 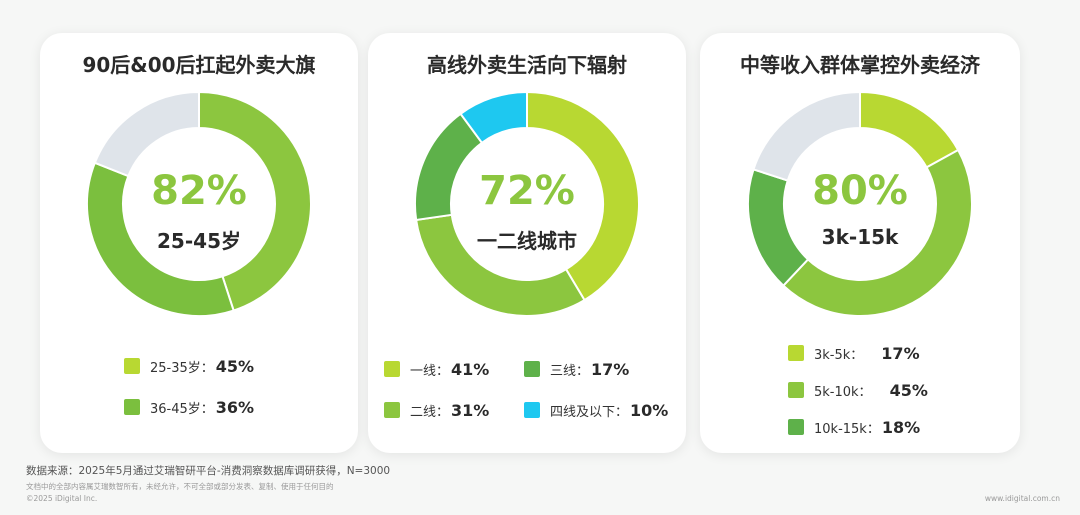 I want to click on legend-value: 18%, so click(x=901, y=427).